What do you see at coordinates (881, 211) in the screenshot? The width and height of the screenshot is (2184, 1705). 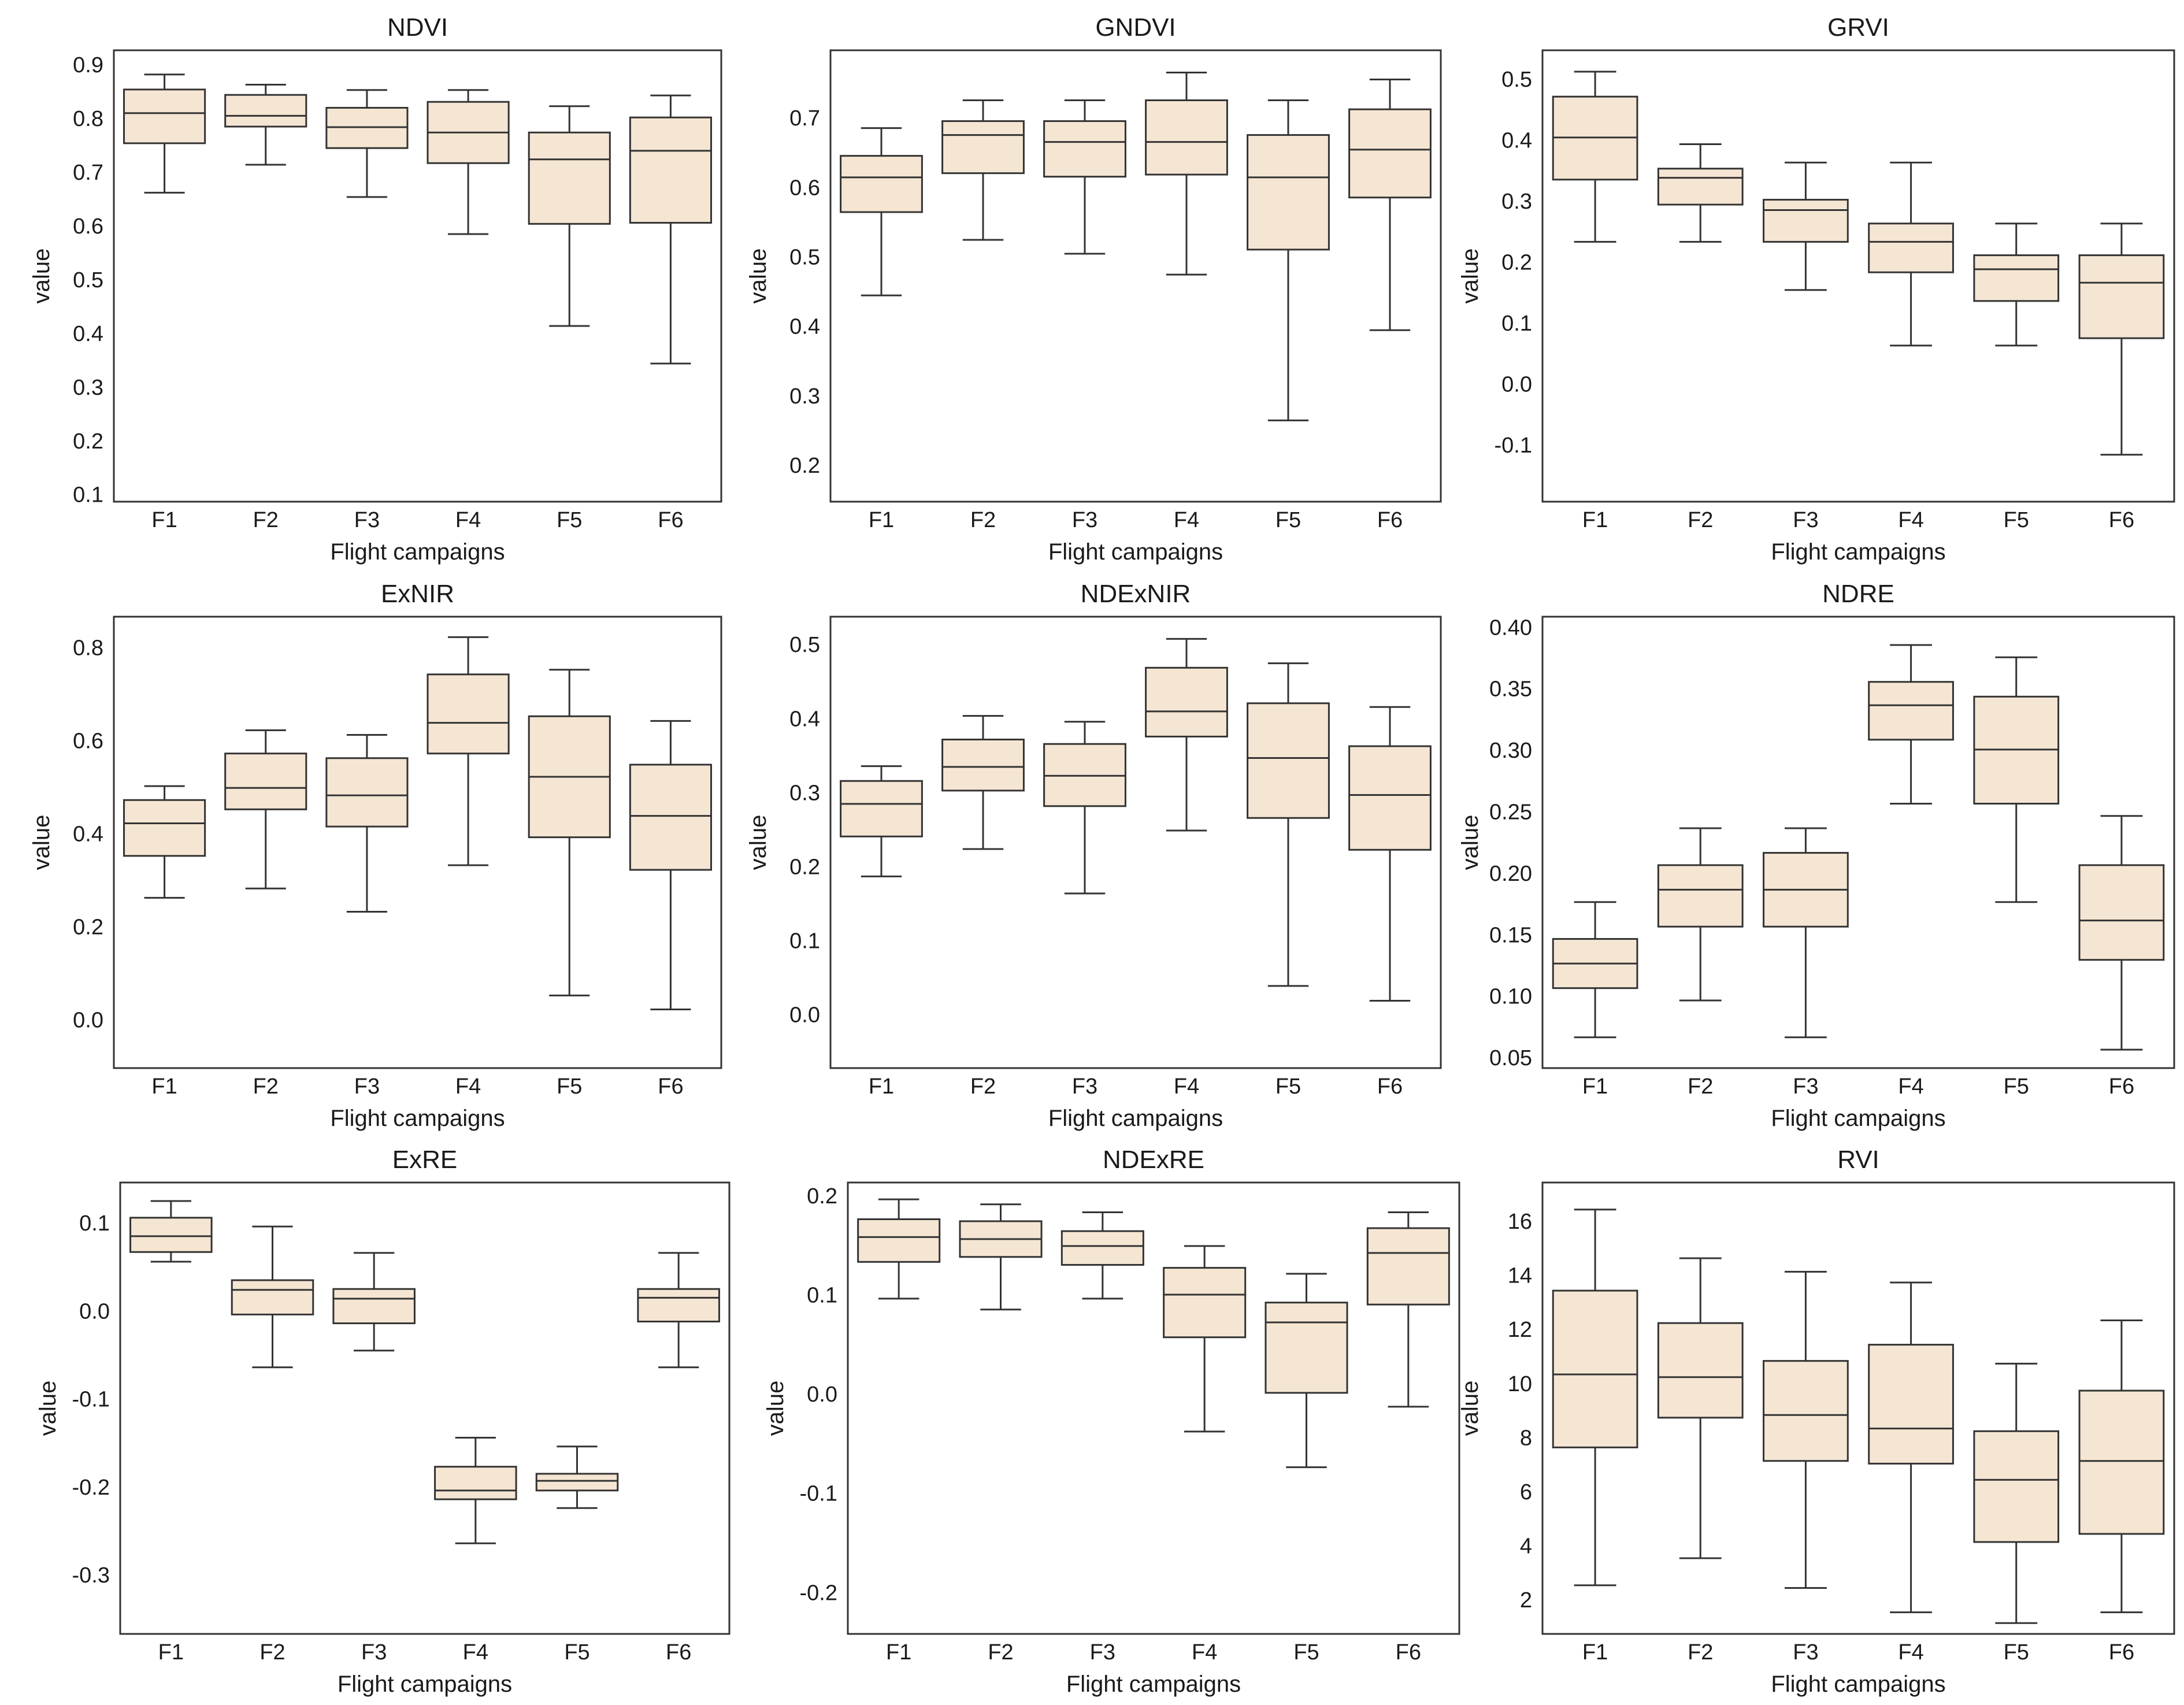 I see `box-f1` at bounding box center [881, 211].